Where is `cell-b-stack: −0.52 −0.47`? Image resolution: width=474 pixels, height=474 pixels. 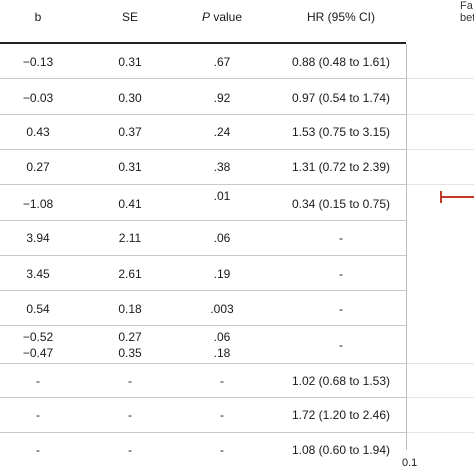 cell-b-stack: −0.52 −0.47 is located at coordinates (38, 345).